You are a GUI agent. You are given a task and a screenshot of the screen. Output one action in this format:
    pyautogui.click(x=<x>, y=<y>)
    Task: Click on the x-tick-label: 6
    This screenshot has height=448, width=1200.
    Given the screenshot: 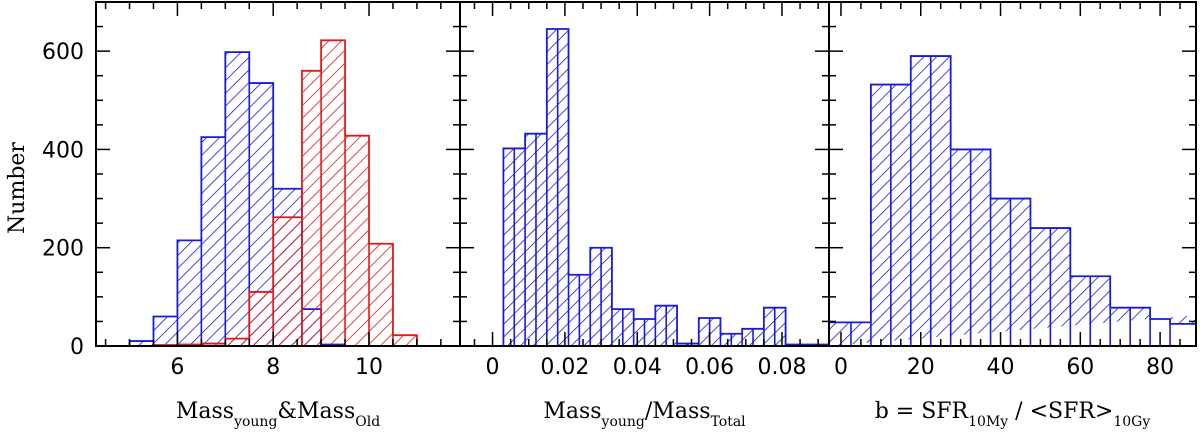 What is the action you would take?
    pyautogui.click(x=177, y=367)
    